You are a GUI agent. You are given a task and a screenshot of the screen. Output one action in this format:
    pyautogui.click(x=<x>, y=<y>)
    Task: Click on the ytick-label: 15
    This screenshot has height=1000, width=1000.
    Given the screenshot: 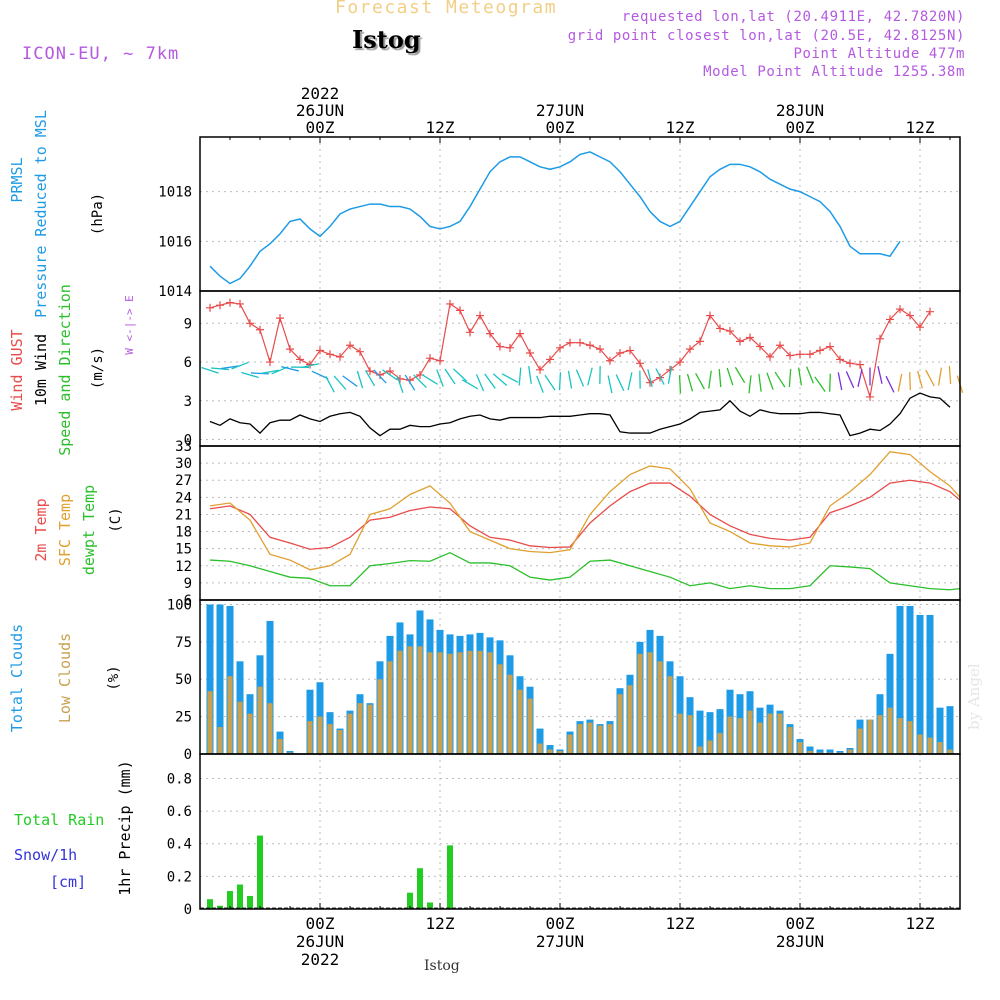 What is the action you would take?
    pyautogui.click(x=183, y=550)
    